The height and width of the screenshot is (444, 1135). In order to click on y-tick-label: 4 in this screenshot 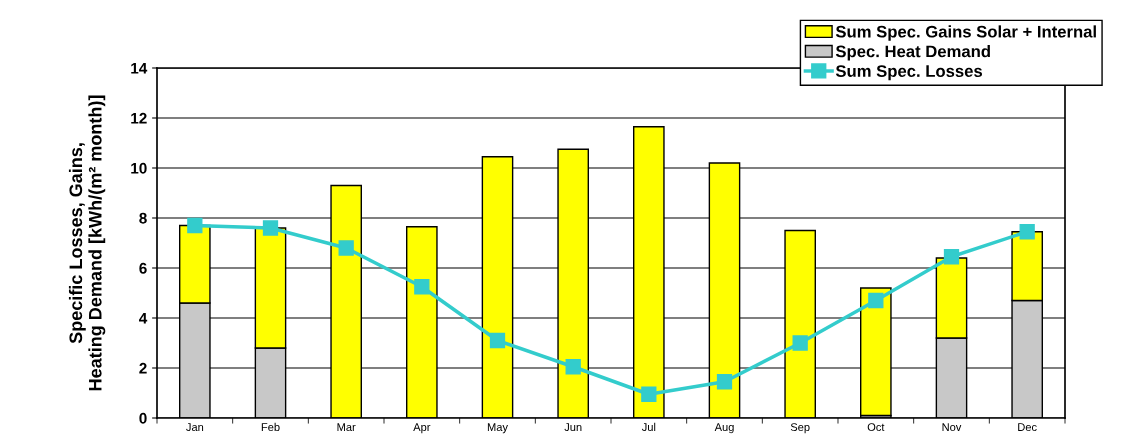, I will do `click(143, 318)`.